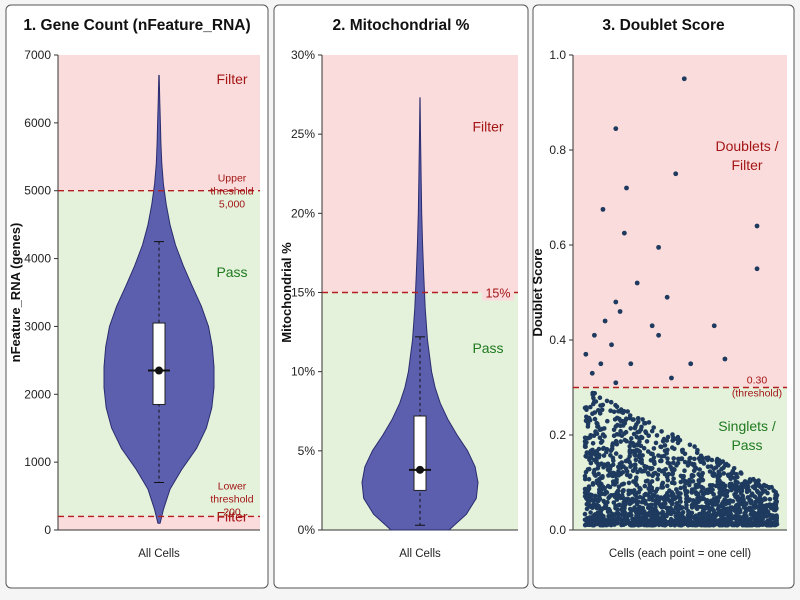 The height and width of the screenshot is (600, 800). Describe the element at coordinates (420, 554) in the screenshot. I see `x-axis-label: All Cells` at that location.